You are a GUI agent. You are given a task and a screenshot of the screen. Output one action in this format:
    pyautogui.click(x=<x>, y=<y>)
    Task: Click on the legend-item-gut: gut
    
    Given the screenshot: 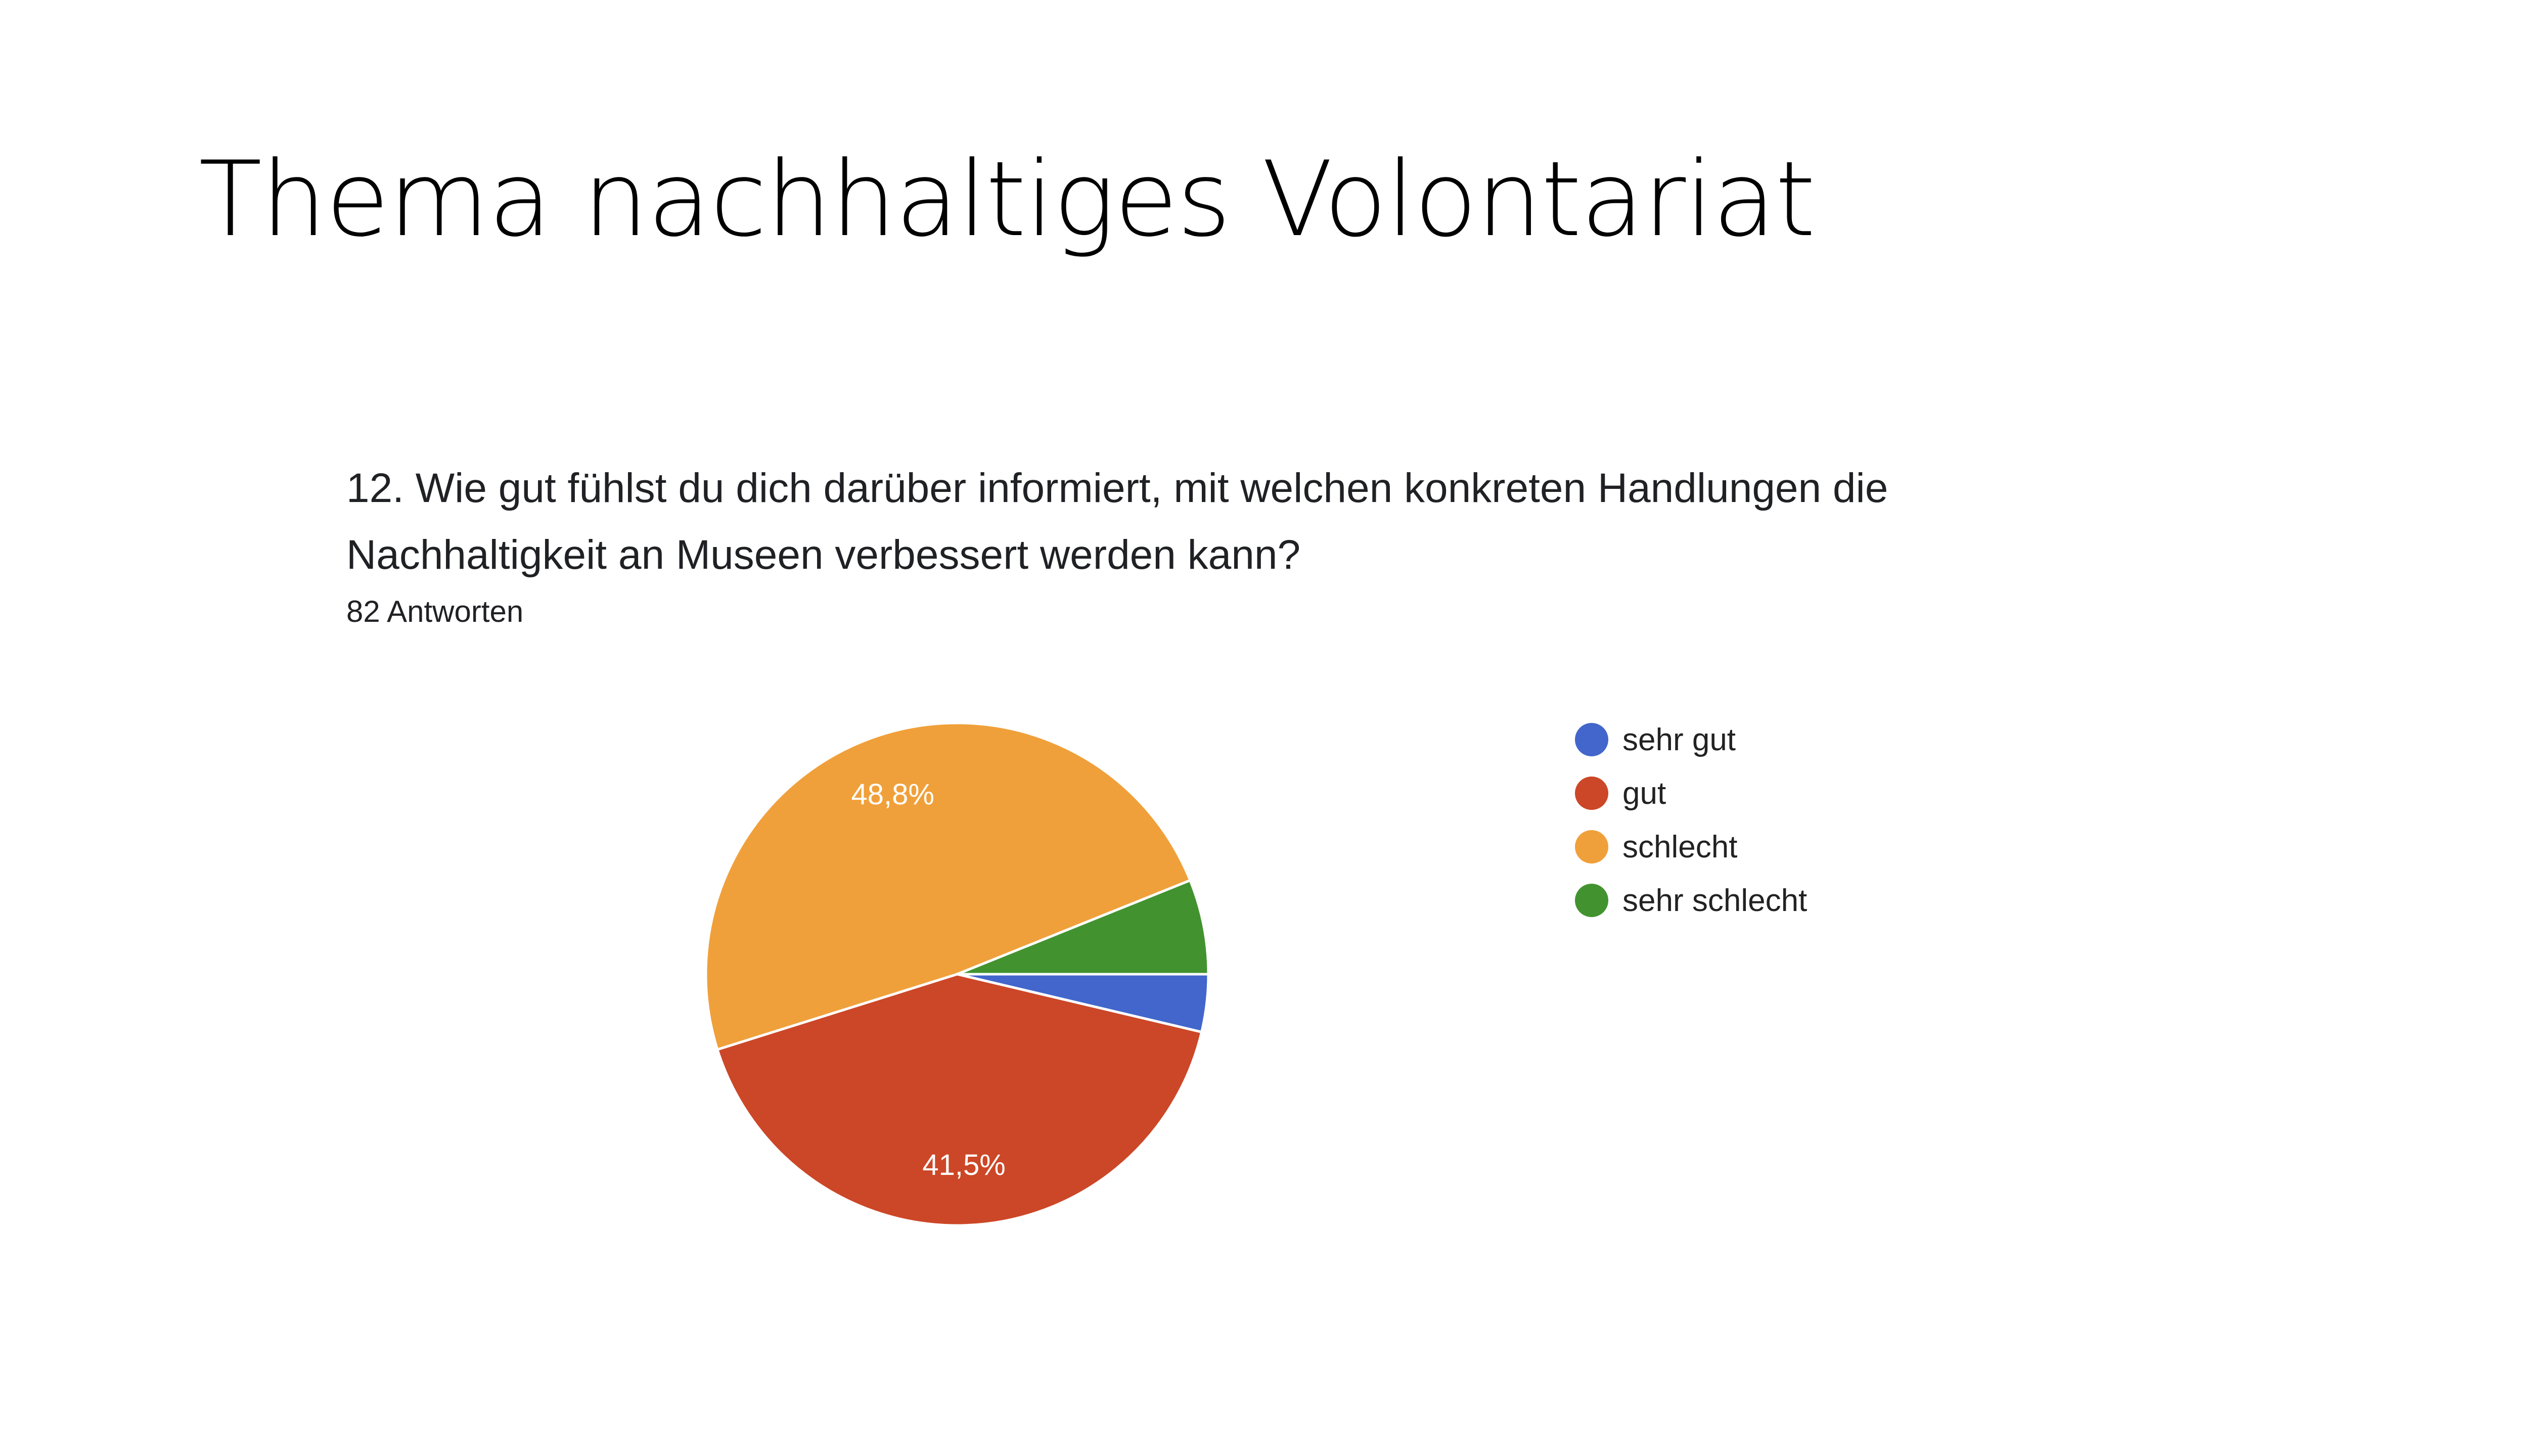 What is the action you would take?
    pyautogui.click(x=1691, y=793)
    